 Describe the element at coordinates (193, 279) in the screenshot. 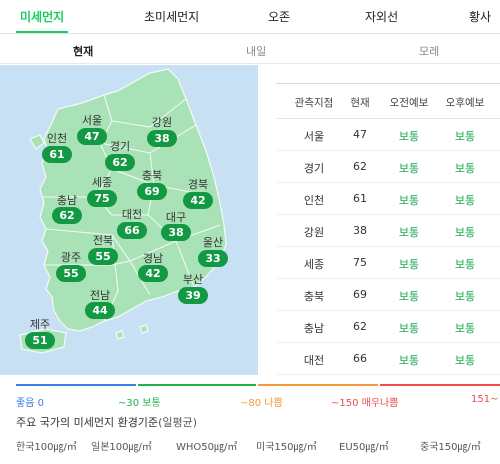

I see `region-label-busan: 부산` at that location.